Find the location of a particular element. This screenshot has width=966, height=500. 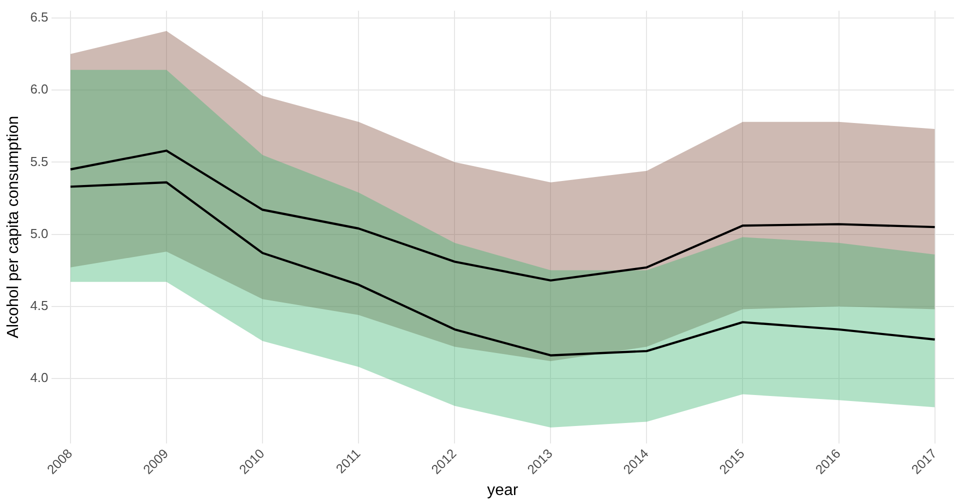

y-tick-label: 5.5 is located at coordinates (39, 161).